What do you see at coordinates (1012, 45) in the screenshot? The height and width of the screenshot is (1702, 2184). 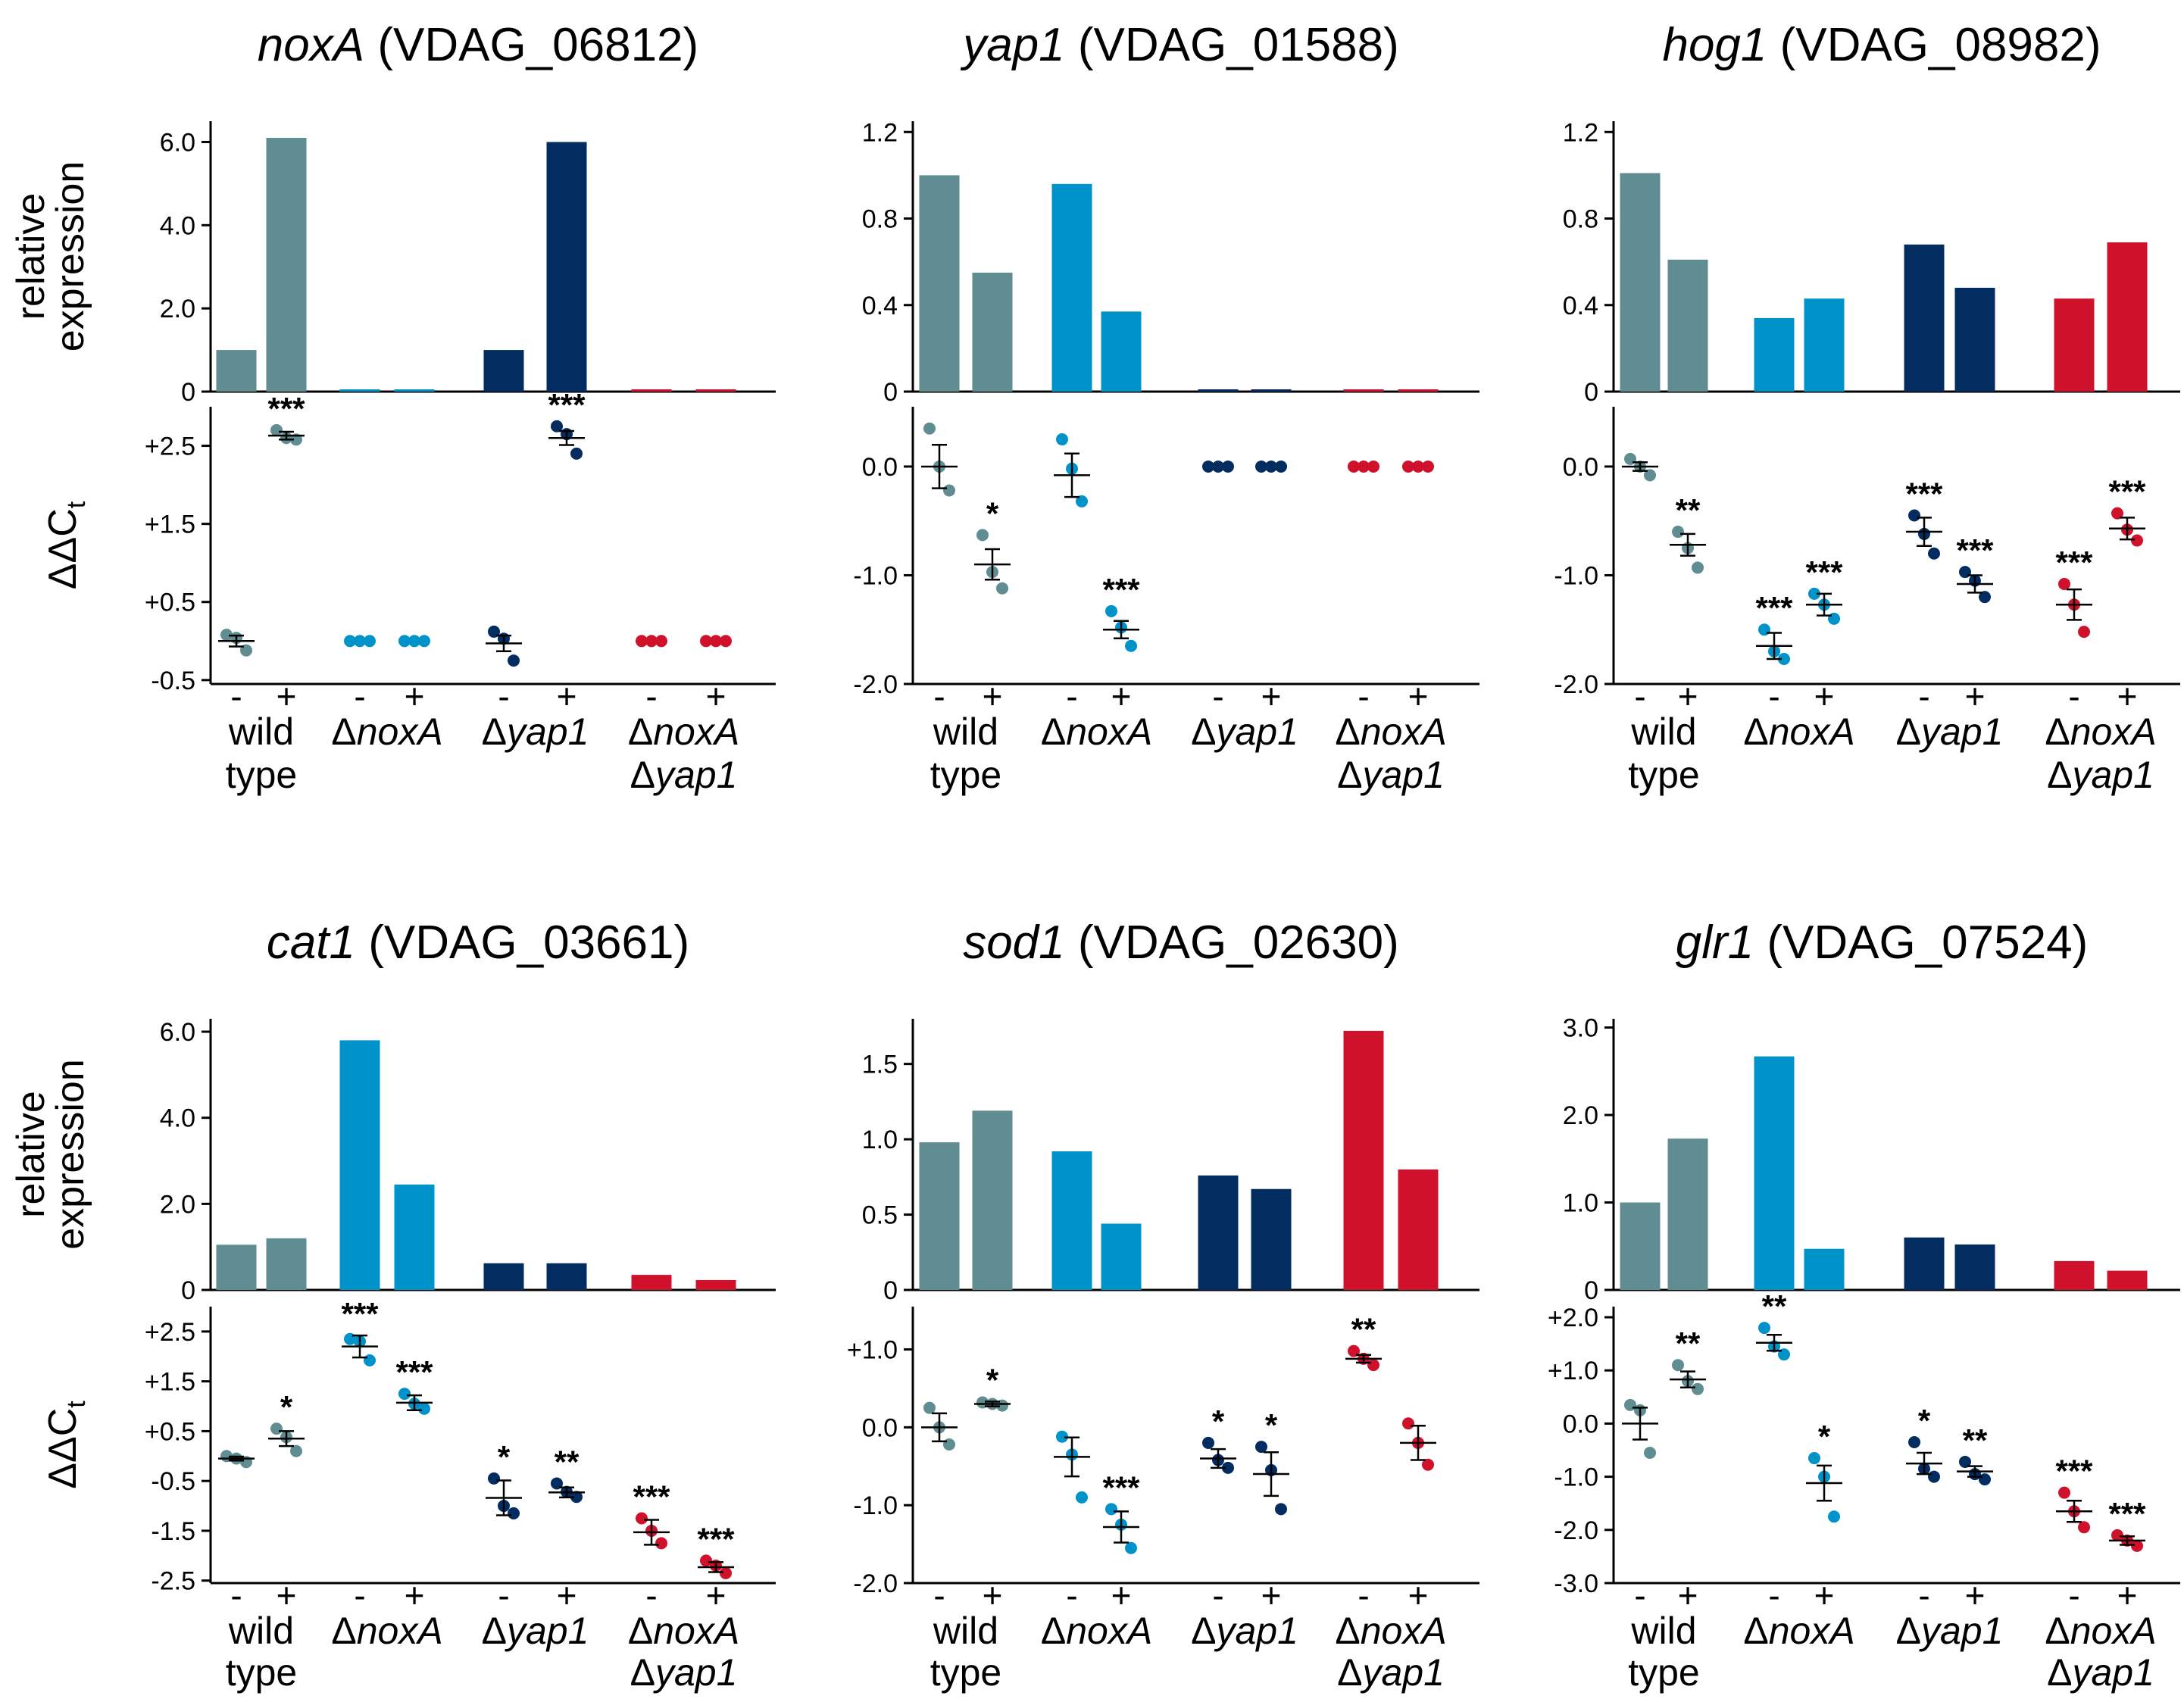 I see `gene-name: yap1` at bounding box center [1012, 45].